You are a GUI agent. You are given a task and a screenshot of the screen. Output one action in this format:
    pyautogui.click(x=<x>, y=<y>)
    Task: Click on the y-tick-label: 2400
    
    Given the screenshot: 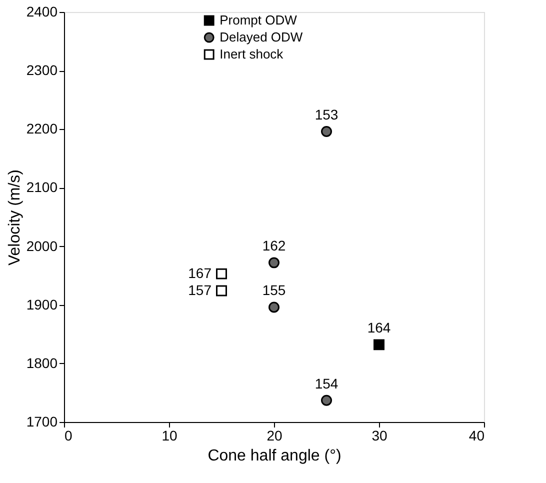 What is the action you would take?
    pyautogui.click(x=42, y=12)
    